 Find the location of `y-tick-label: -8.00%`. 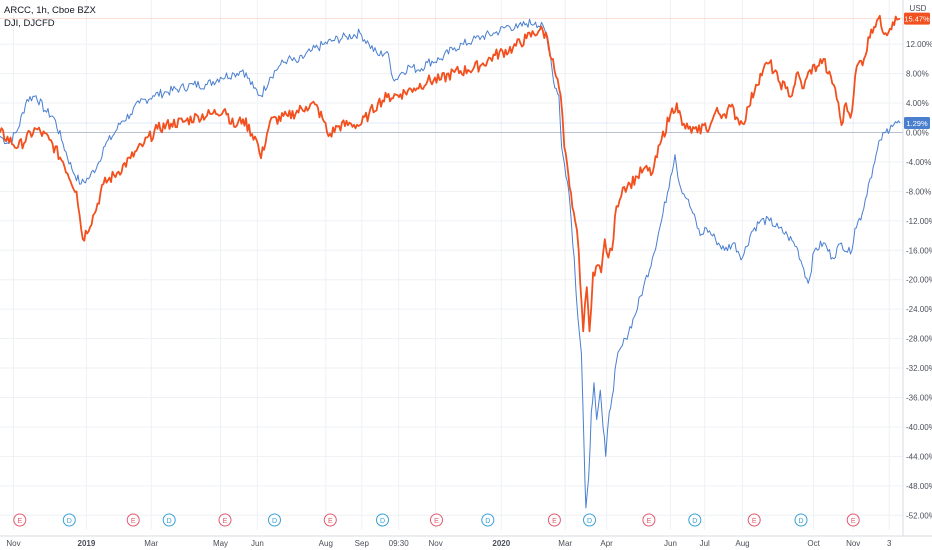

y-tick-label: -8.00% is located at coordinates (918, 191).